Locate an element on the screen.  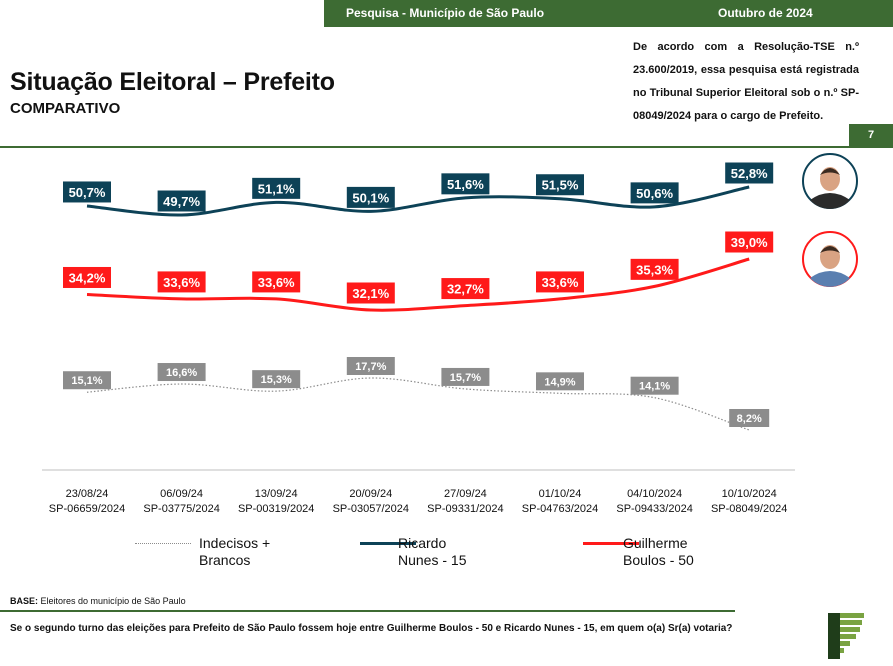
data-label-text: 32,7% is located at coordinates (465, 289).